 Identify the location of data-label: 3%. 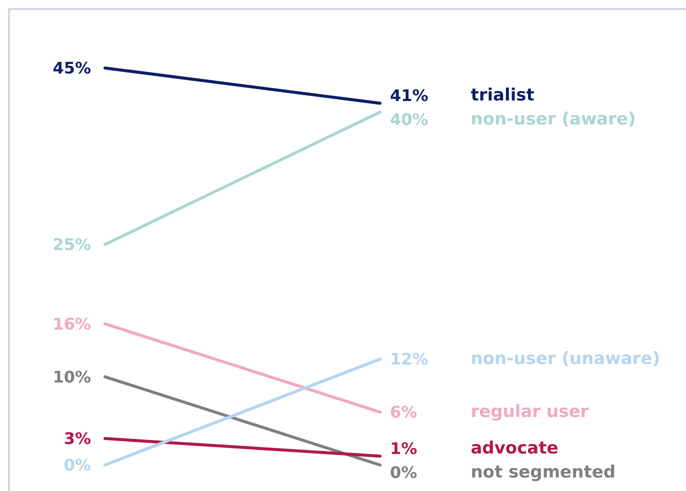
(77, 438).